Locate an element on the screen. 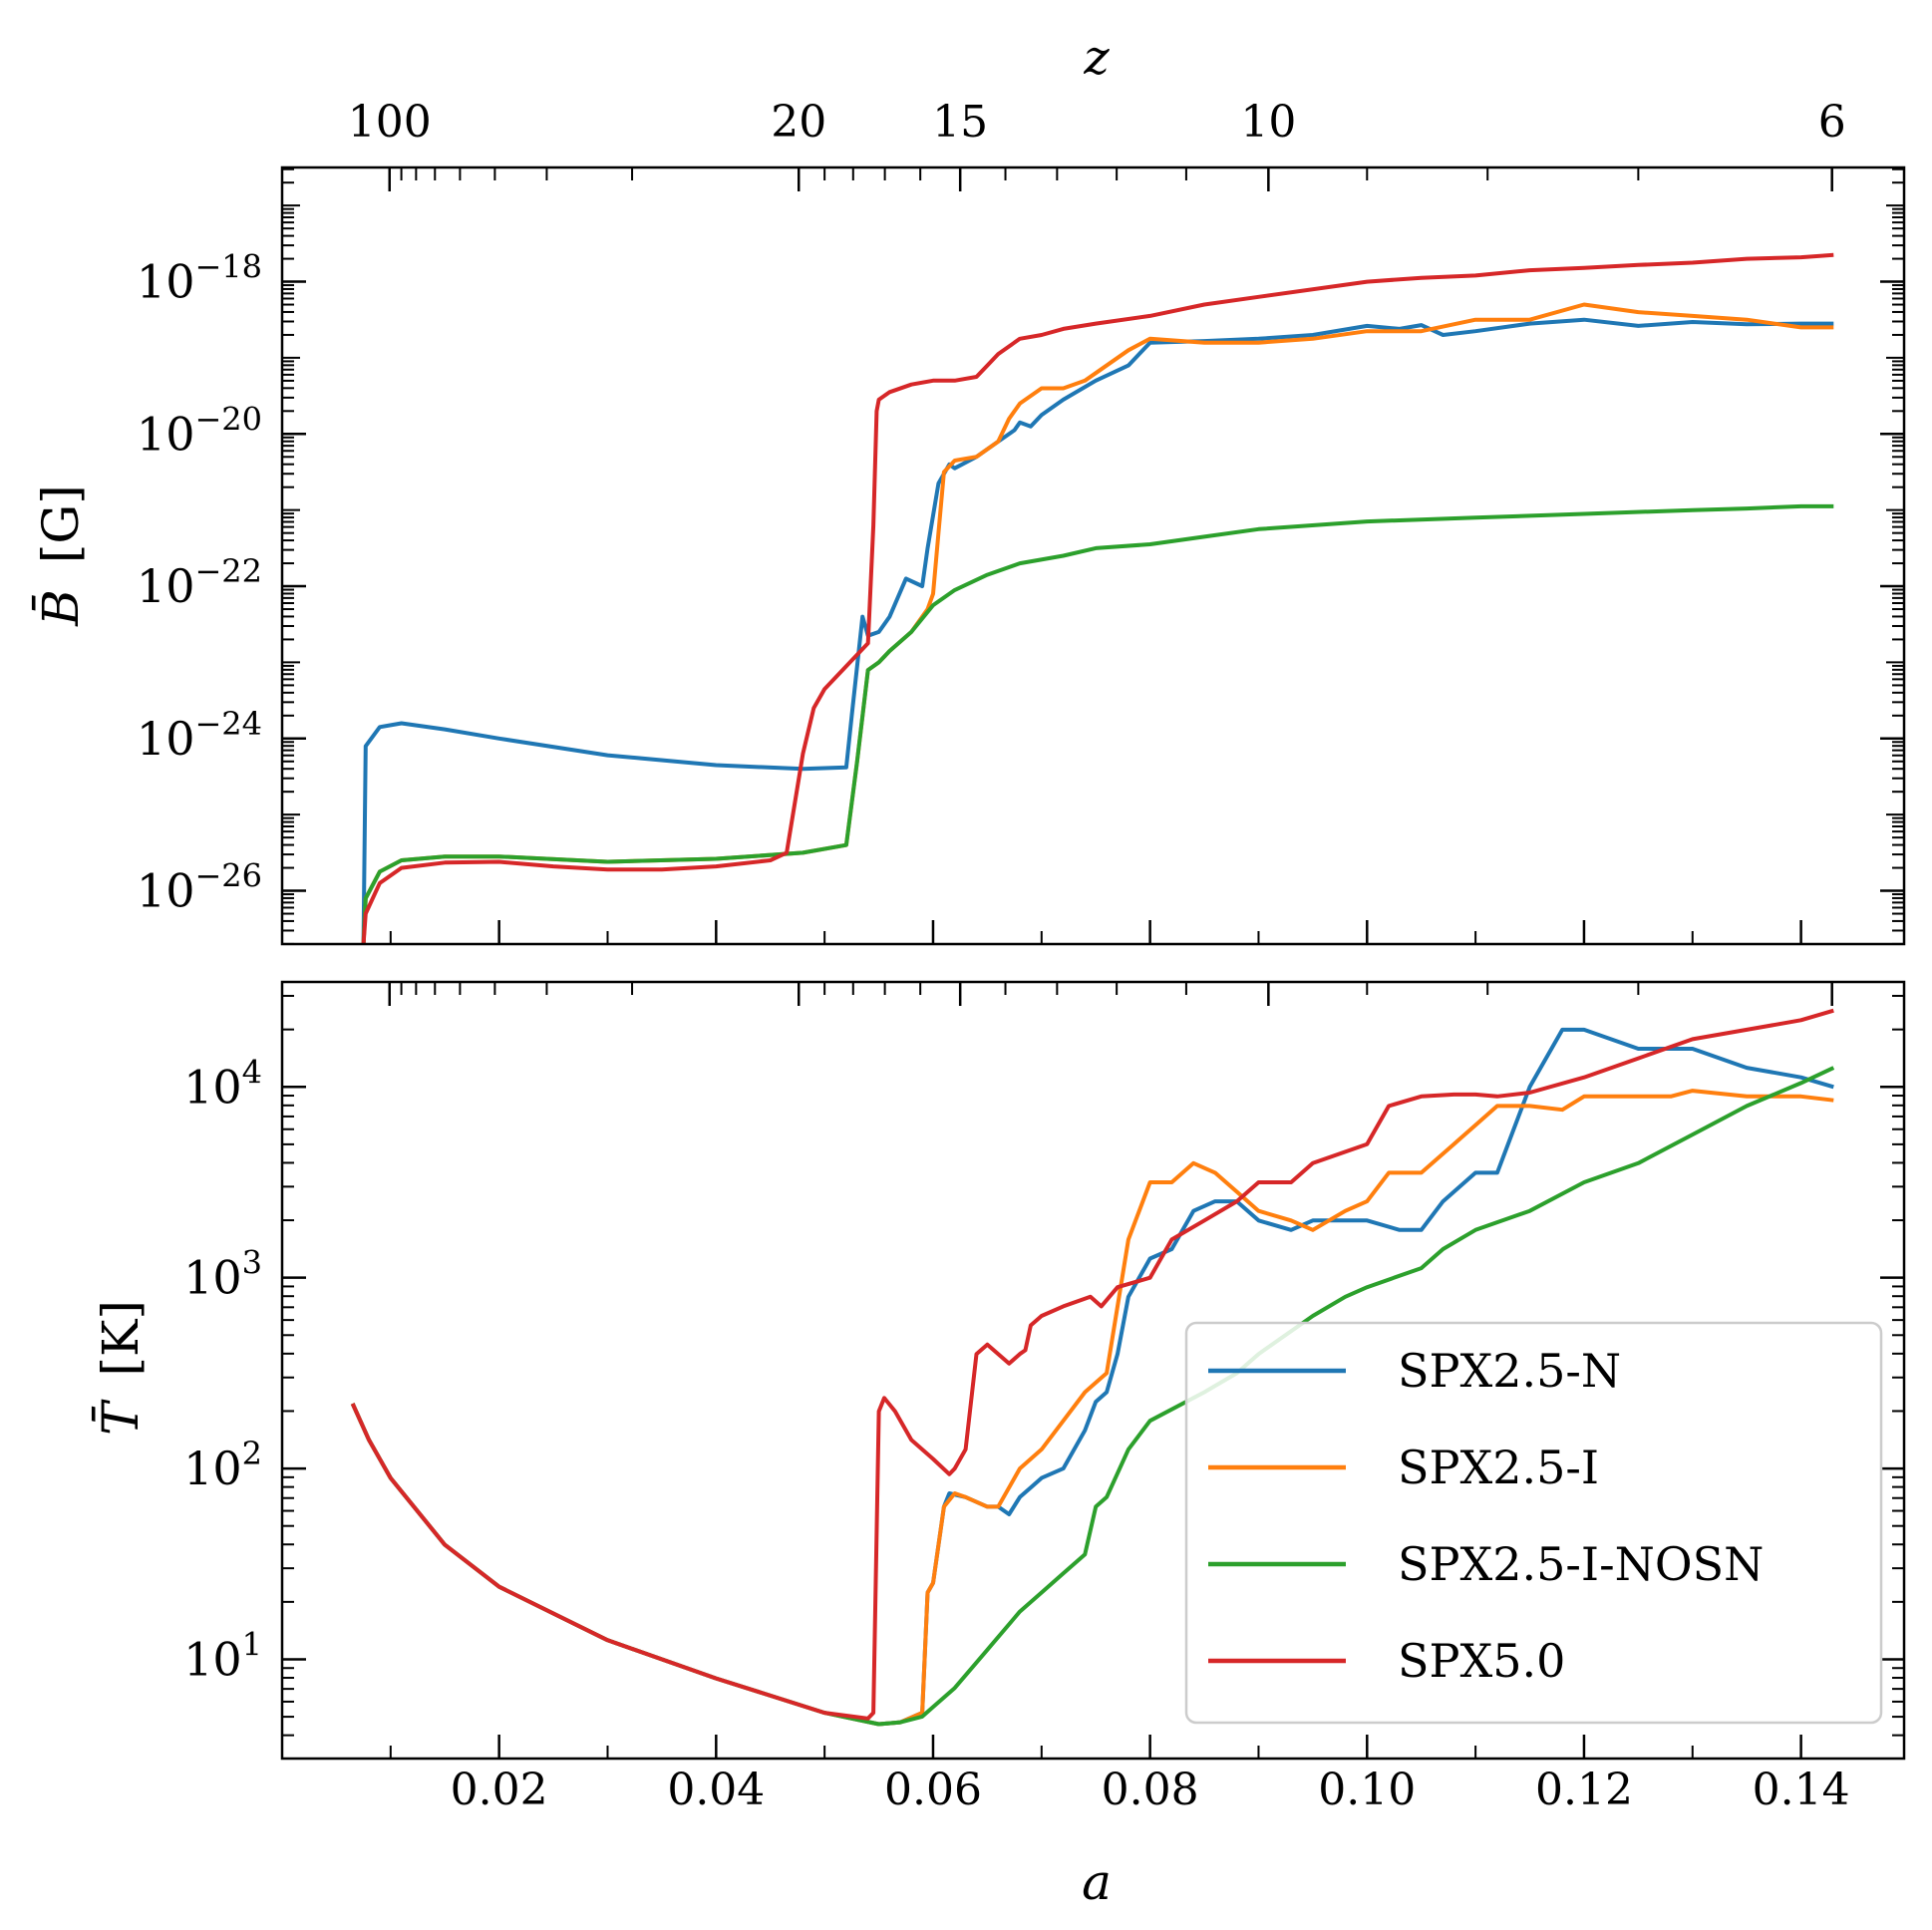 The image size is (1932, 1930). legend-label: SPX2.5-N is located at coordinates (1509, 1371).